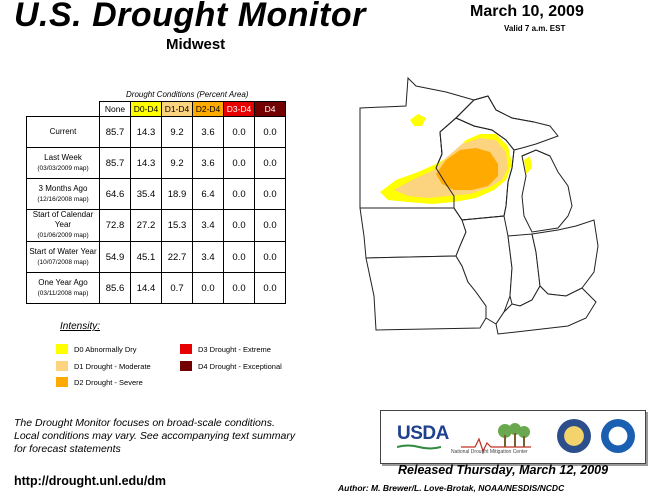 The image size is (670, 498). Describe the element at coordinates (413, 233) in the screenshot. I see `state-iowa` at that location.